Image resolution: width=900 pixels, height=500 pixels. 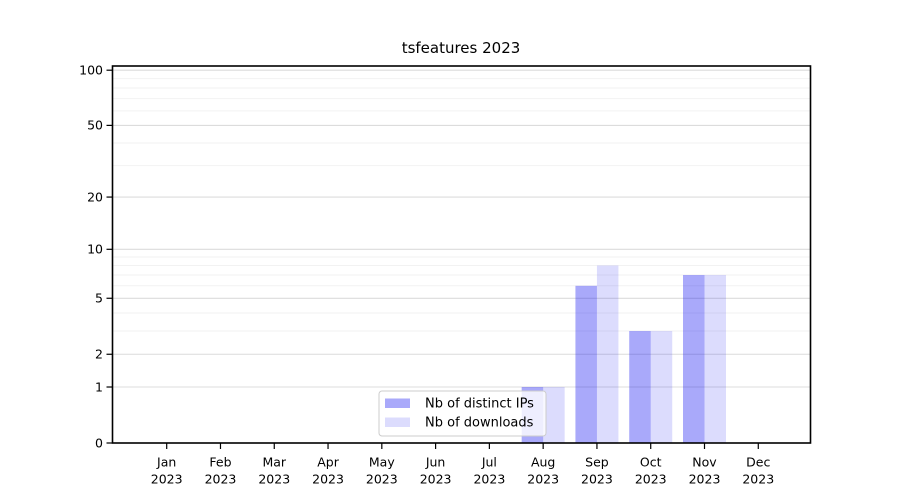 I want to click on bar-ips-nov, so click(x=694, y=359).